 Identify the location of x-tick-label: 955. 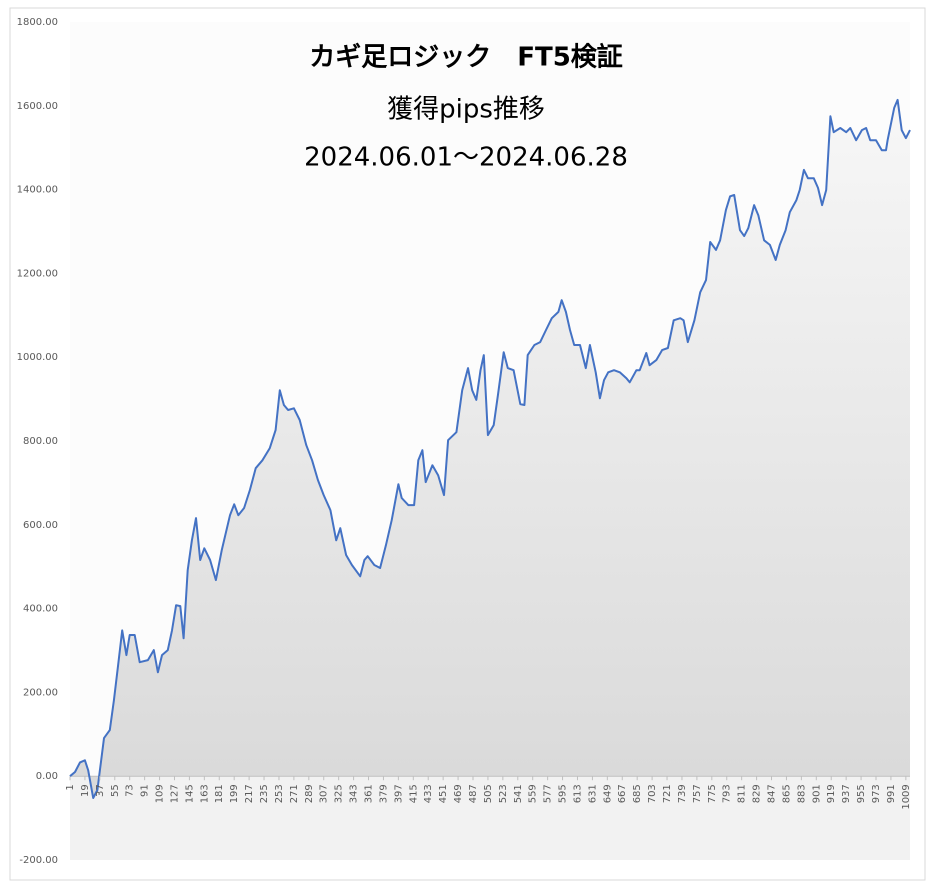
(861, 793).